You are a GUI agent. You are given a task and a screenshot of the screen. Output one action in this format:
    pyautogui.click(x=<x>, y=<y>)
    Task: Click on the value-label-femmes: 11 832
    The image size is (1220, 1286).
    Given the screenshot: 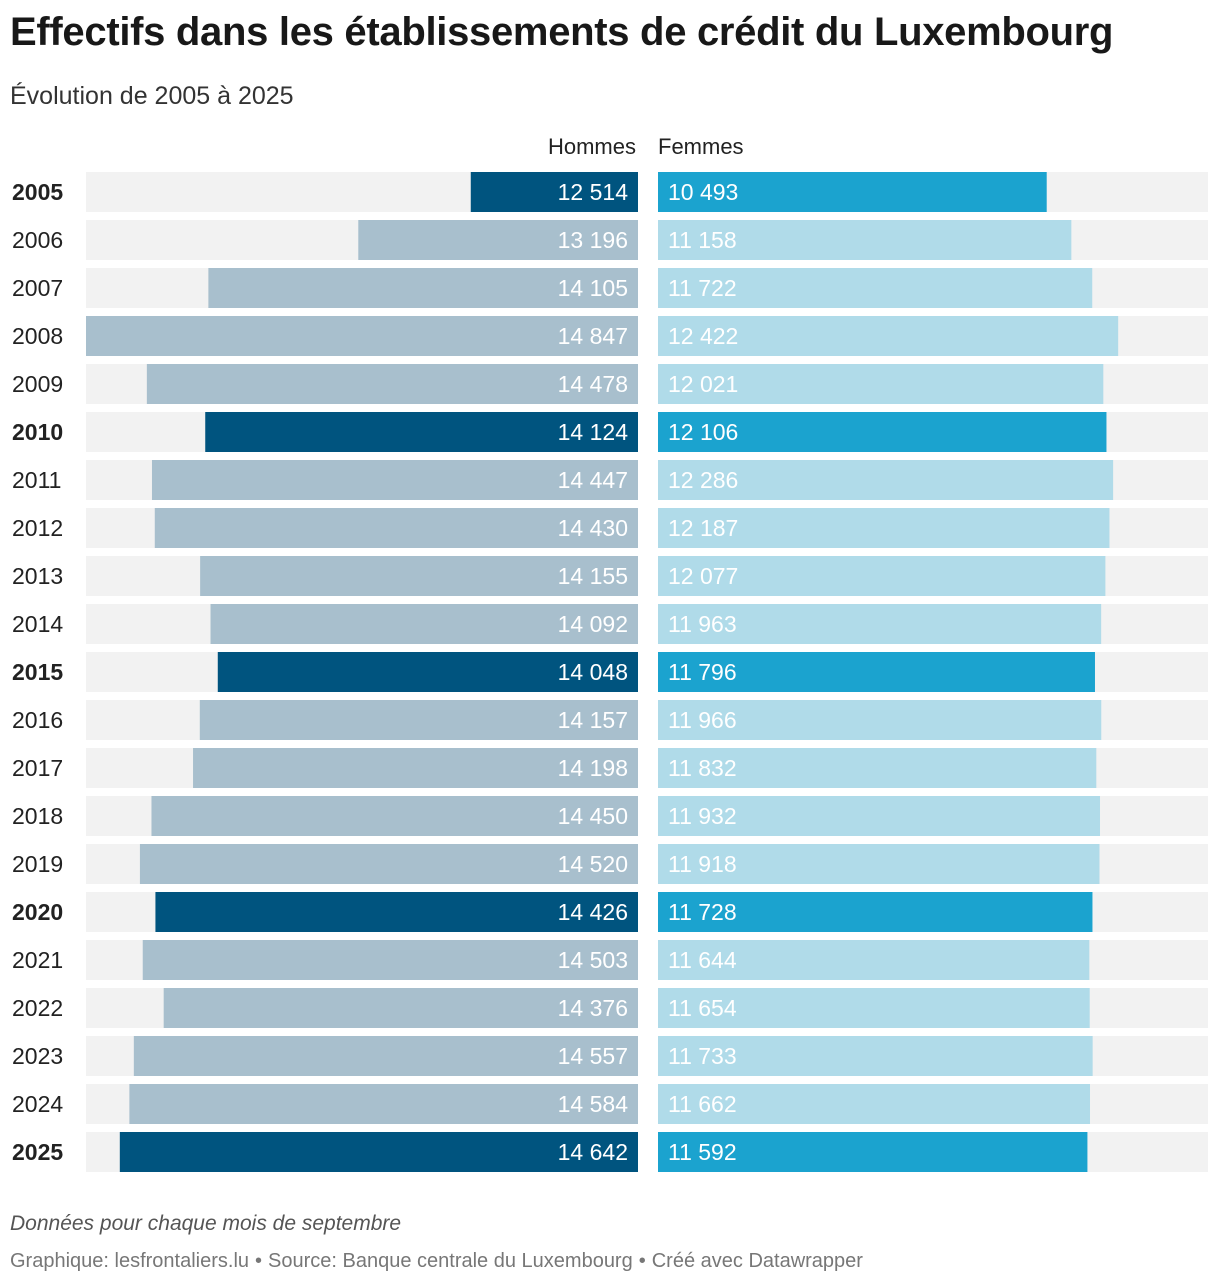 What is the action you would take?
    pyautogui.click(x=702, y=768)
    